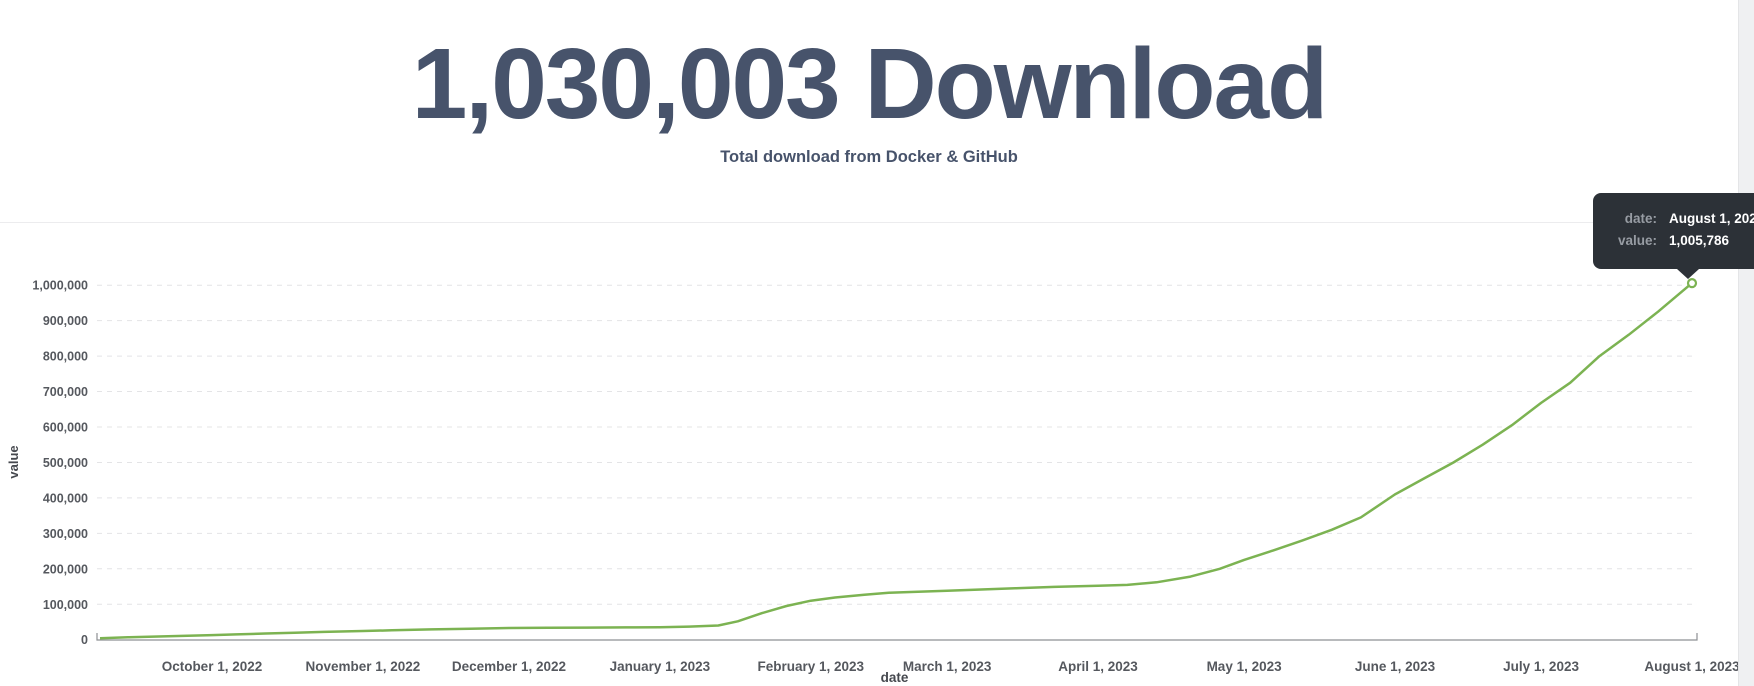  Describe the element at coordinates (65, 569) in the screenshot. I see `y-tick-label: 200,000` at that location.